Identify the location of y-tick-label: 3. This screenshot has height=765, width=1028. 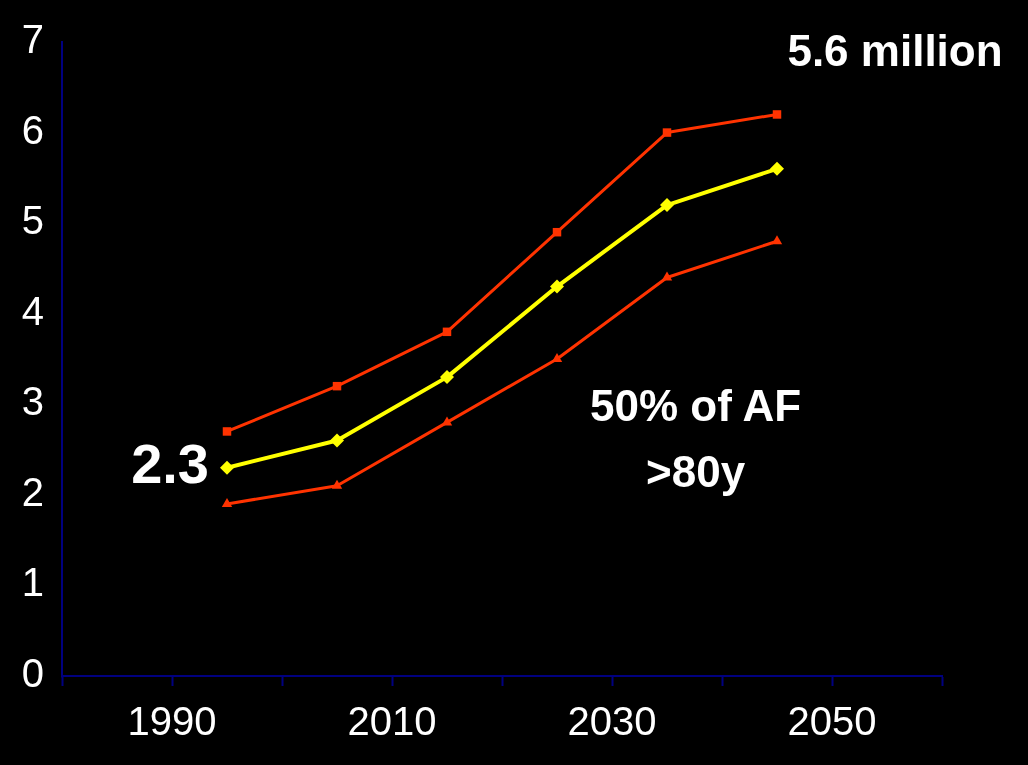
(32, 401).